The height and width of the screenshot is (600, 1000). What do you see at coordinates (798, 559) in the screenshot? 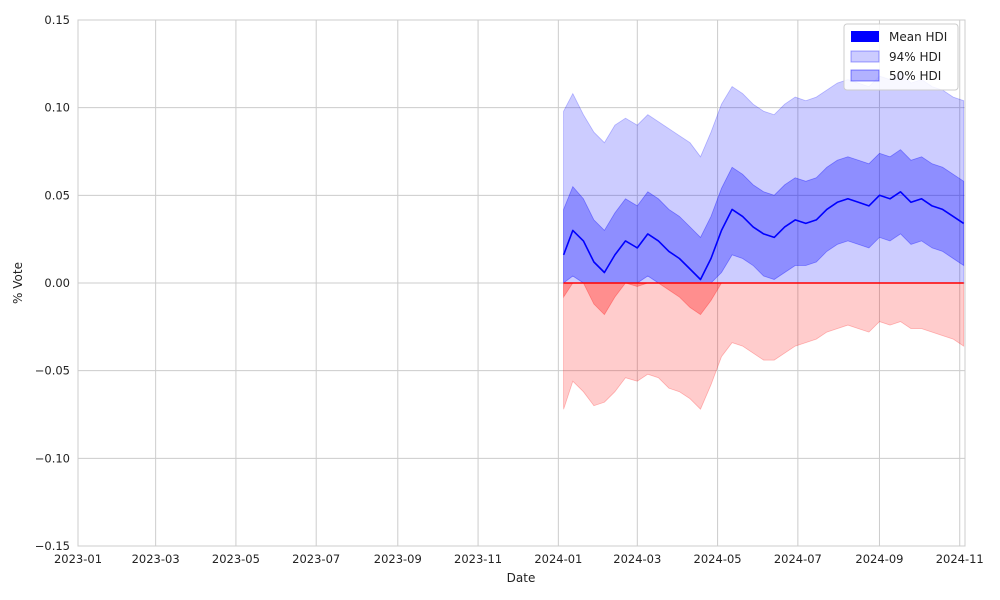
I see `x-tick-label: 2024-07` at bounding box center [798, 559].